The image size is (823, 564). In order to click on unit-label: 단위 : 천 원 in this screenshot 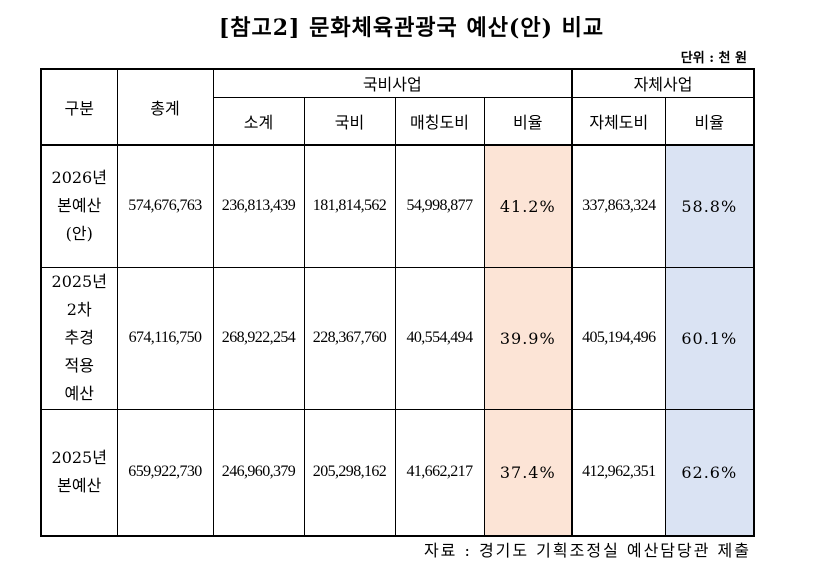, I will do `click(713, 58)`.